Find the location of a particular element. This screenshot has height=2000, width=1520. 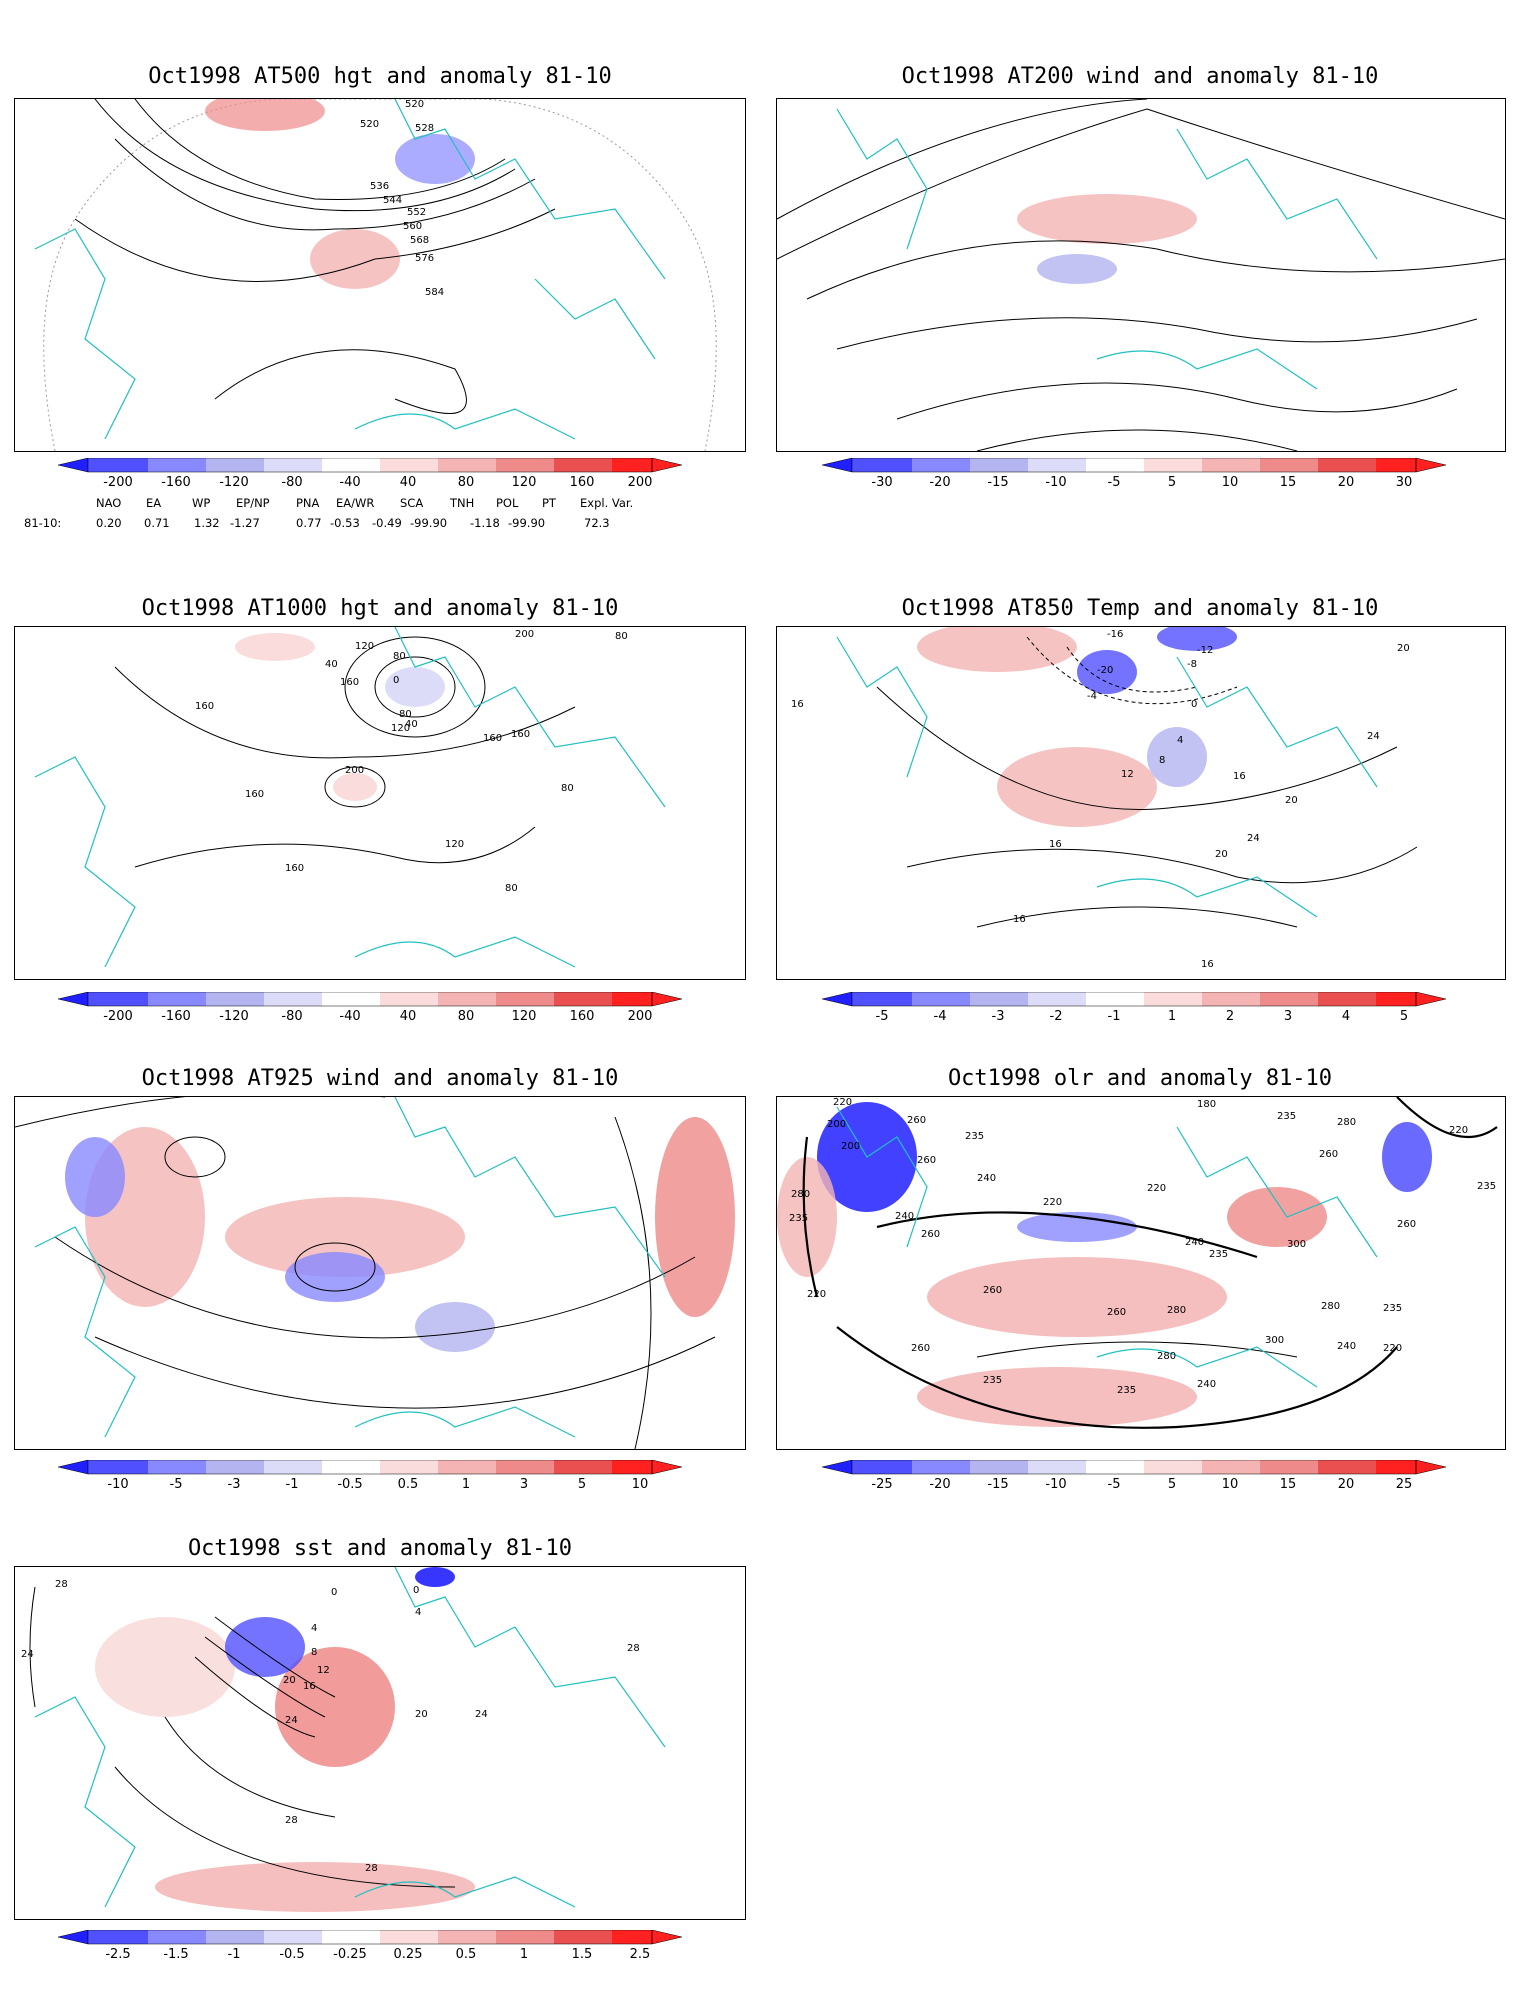

contour-label: 200 is located at coordinates (354, 770).